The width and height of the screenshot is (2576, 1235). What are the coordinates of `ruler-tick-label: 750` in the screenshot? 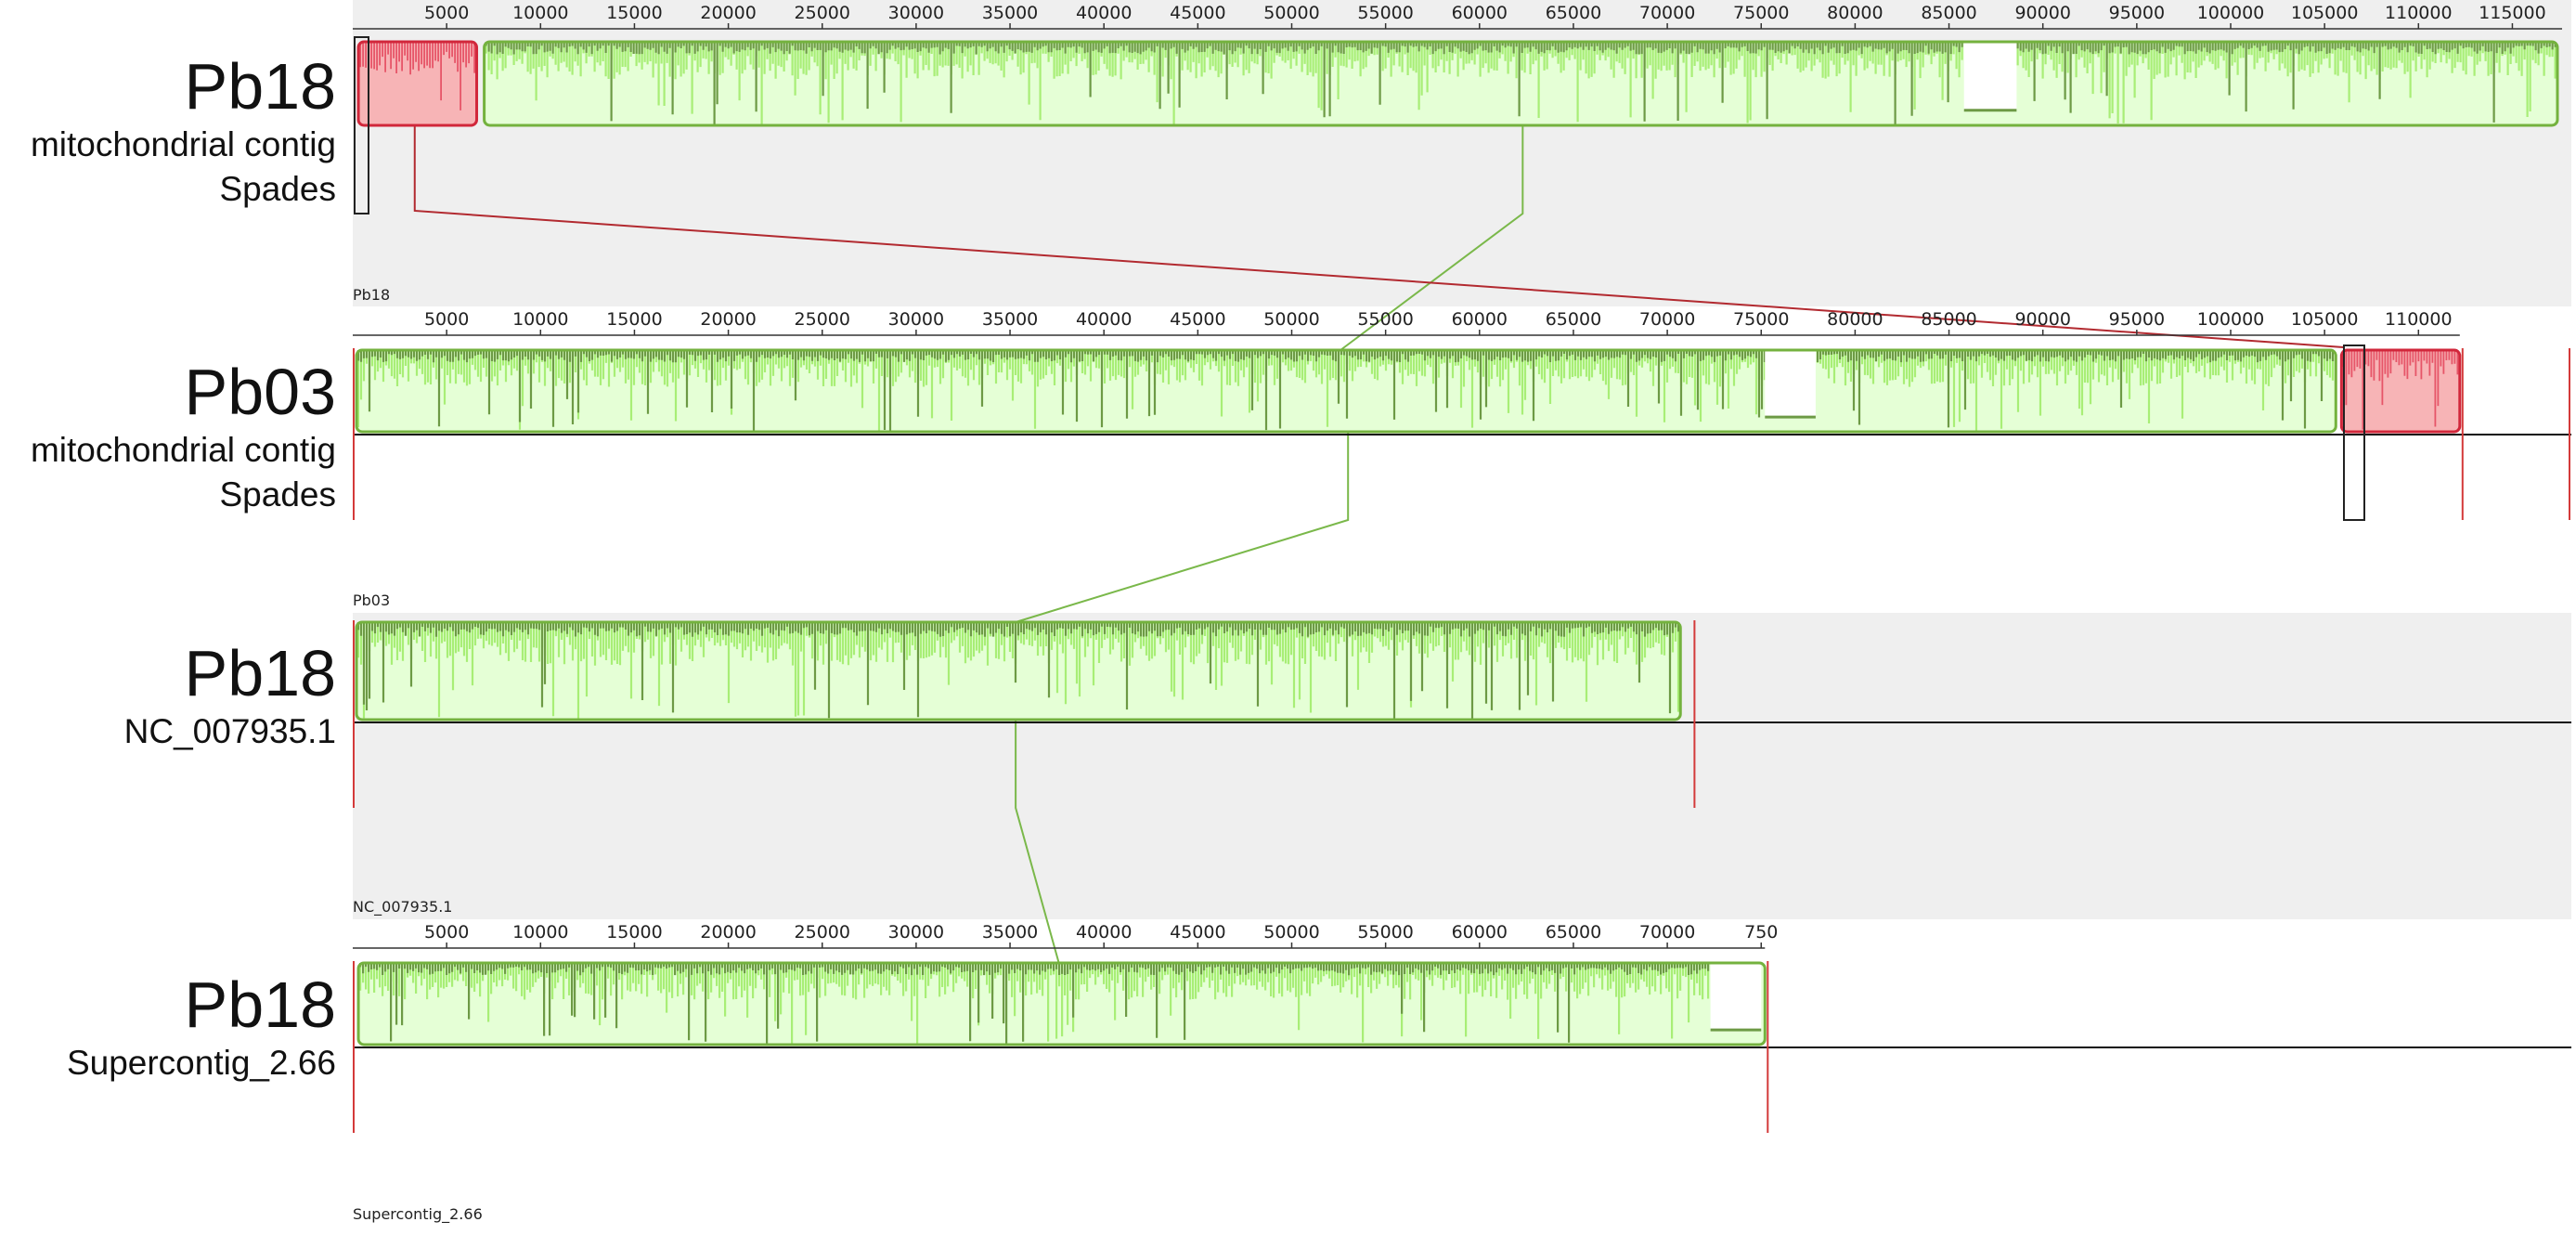 It's located at (1761, 932).